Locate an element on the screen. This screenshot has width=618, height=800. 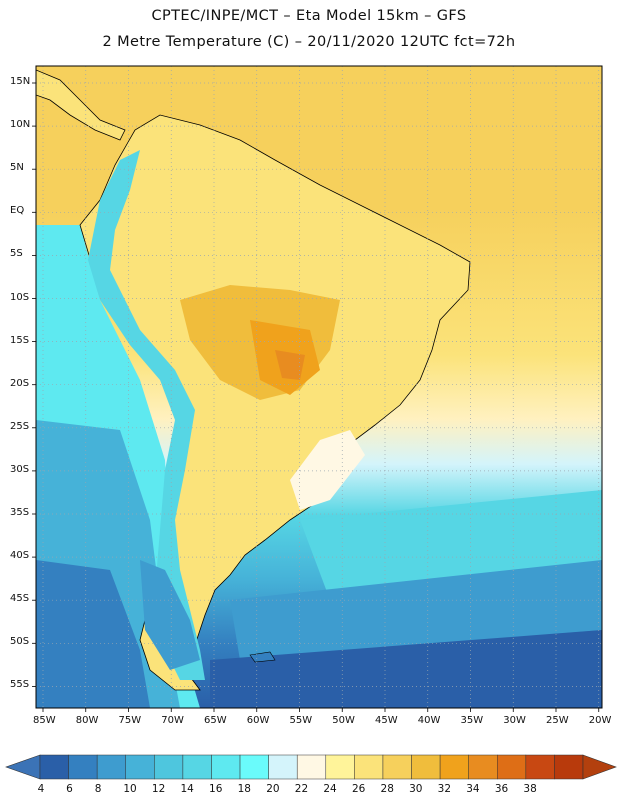
atlantic-coldest-band is located at coordinates (406, 669).